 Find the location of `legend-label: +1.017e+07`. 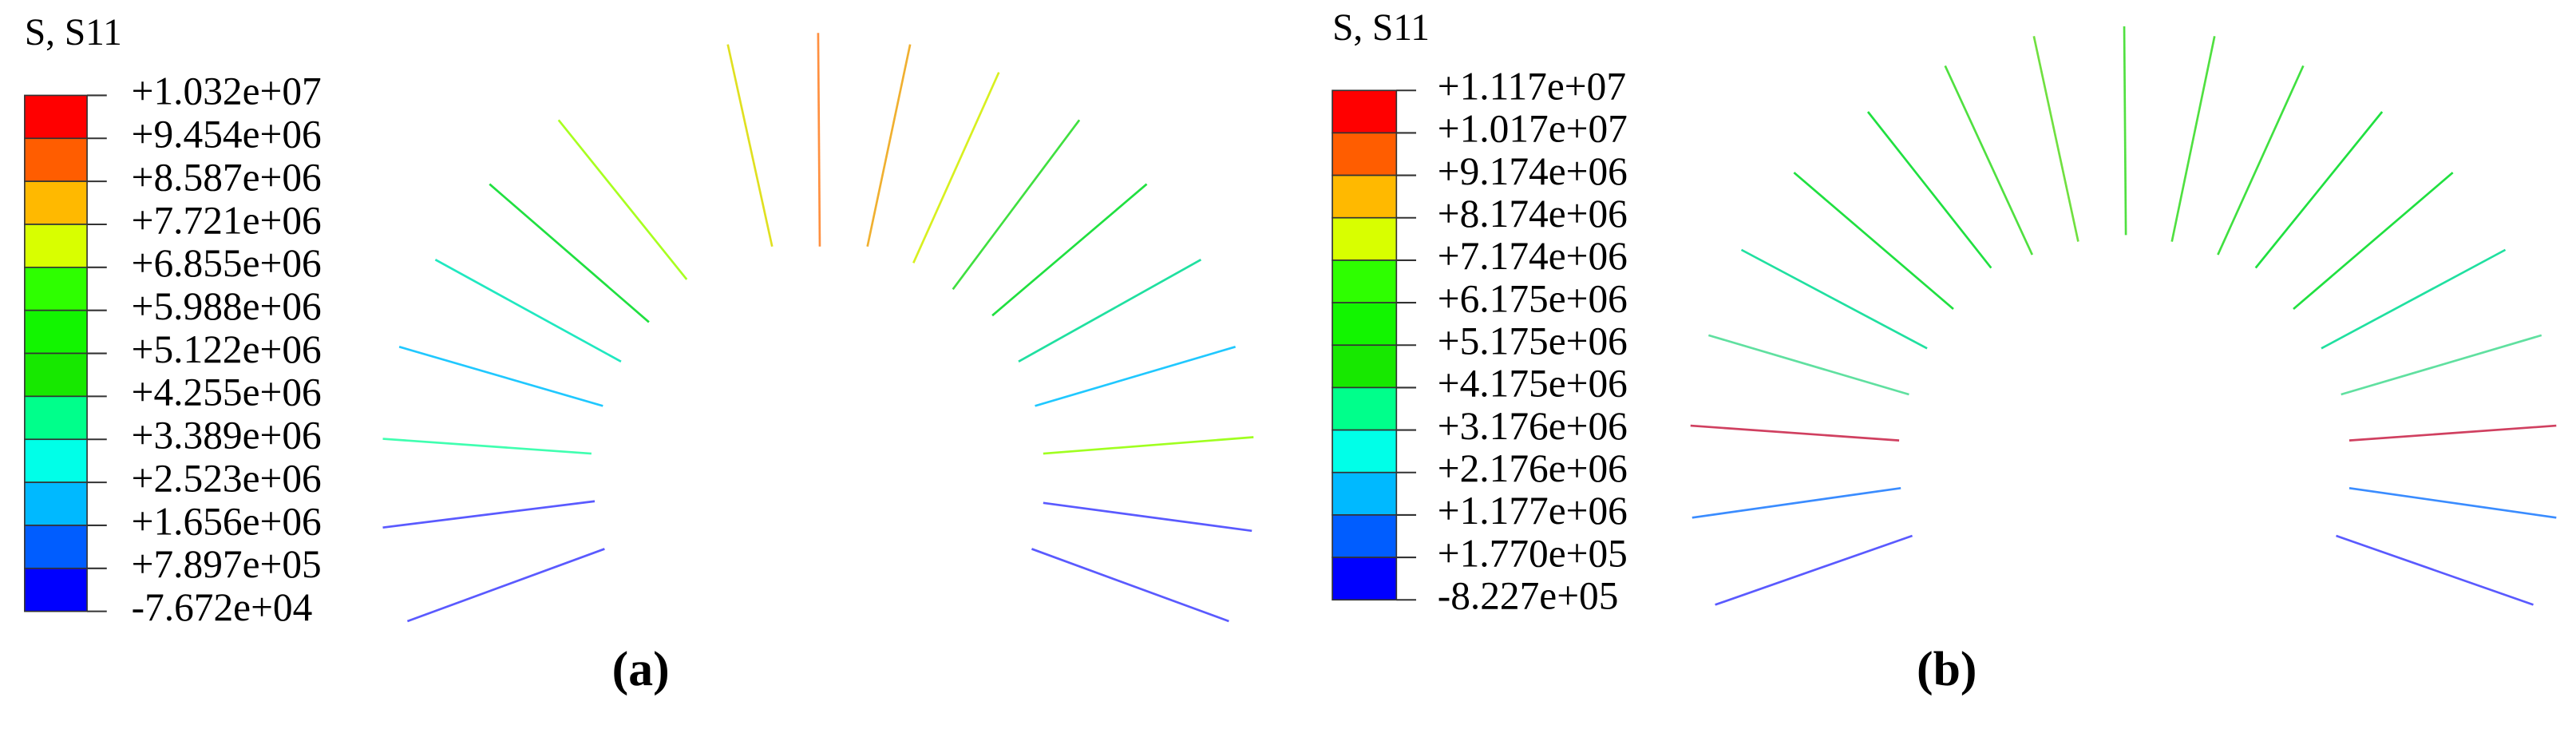

legend-label: +1.017e+07 is located at coordinates (1533, 129).